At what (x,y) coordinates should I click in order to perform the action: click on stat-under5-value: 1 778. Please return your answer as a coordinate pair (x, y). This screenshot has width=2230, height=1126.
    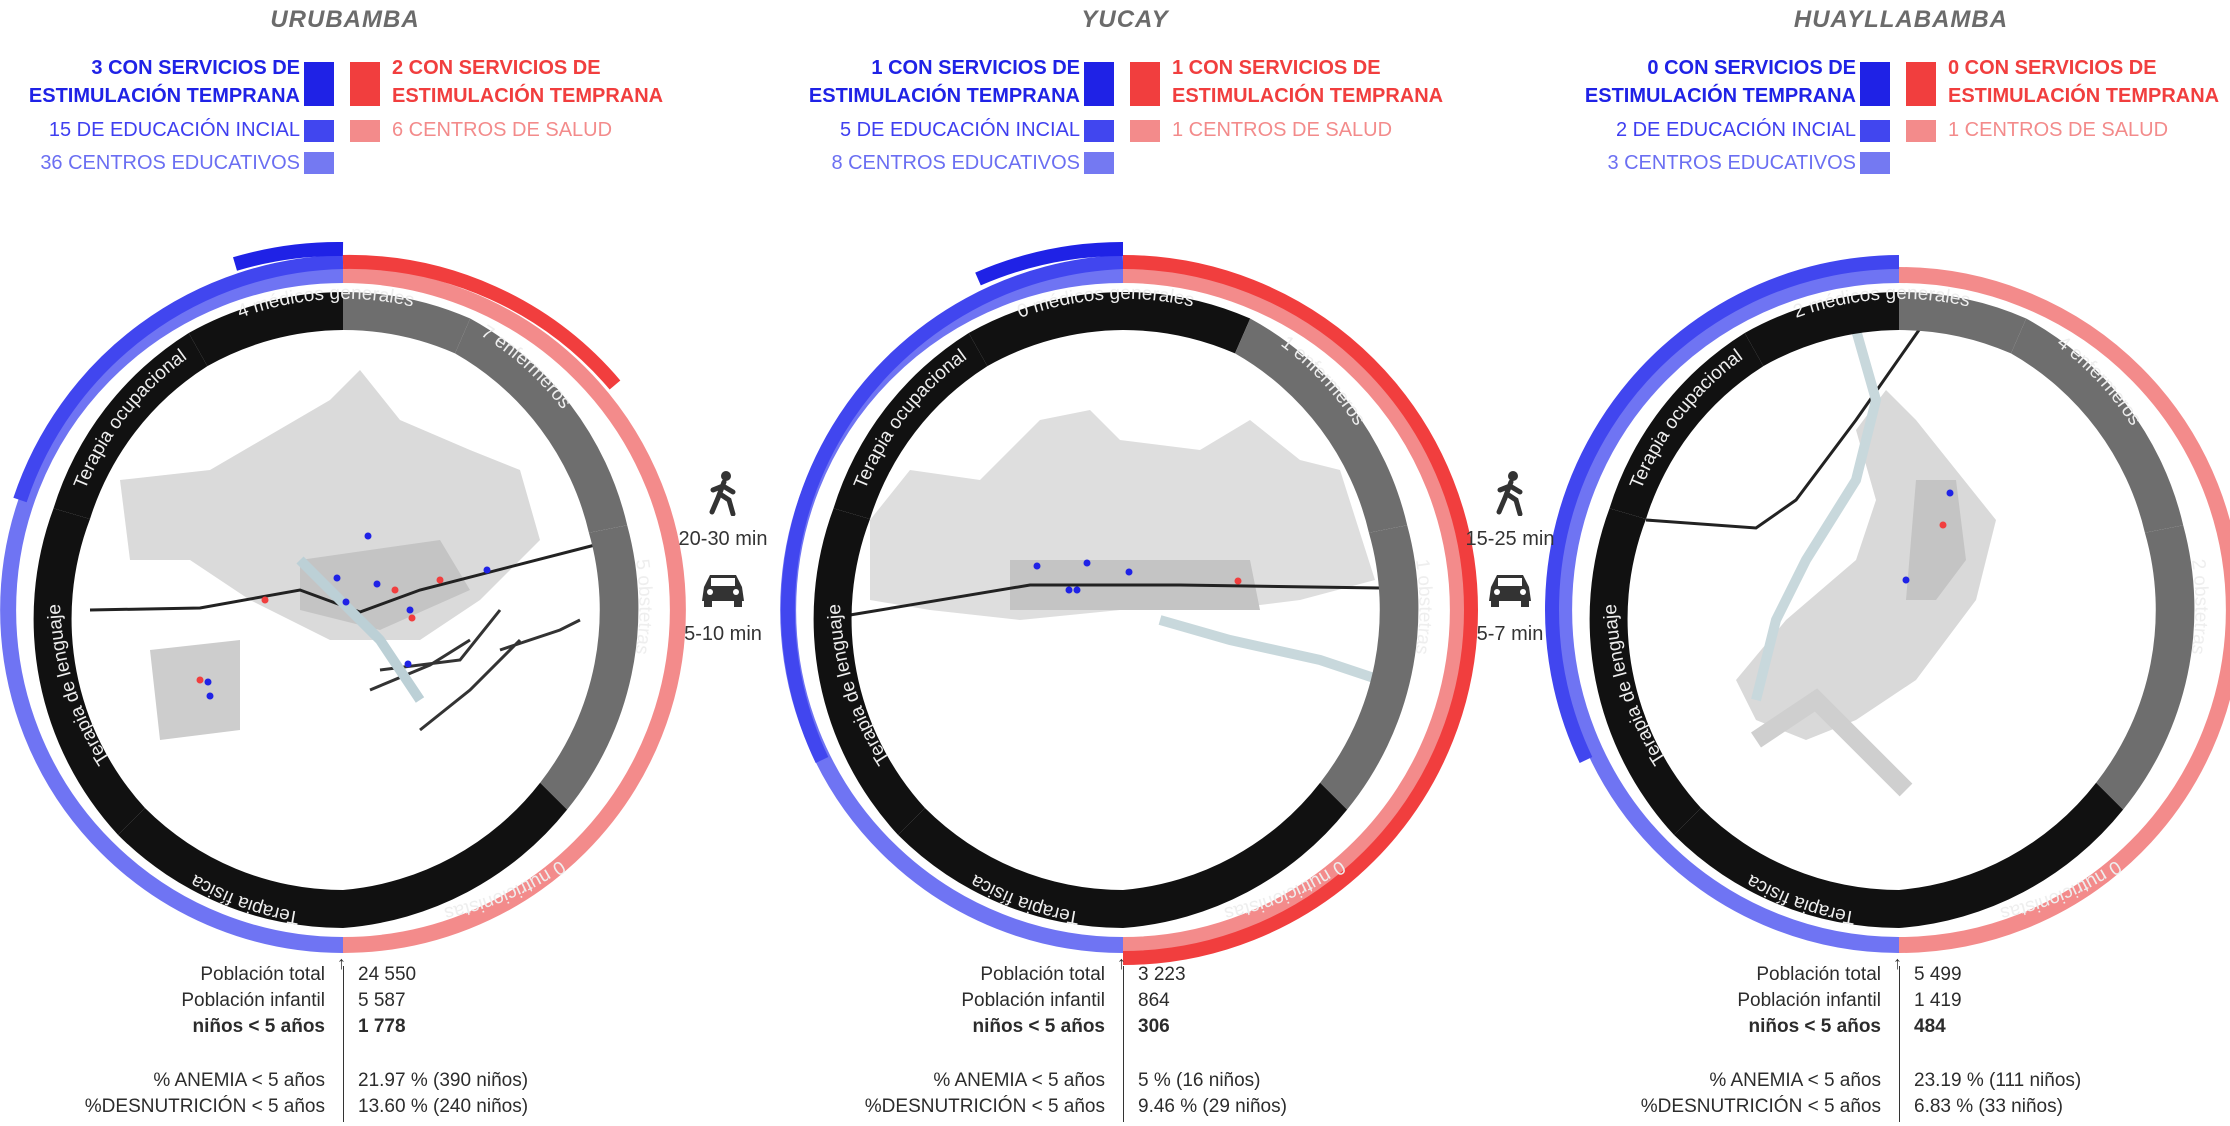
    Looking at the image, I should click on (382, 1027).